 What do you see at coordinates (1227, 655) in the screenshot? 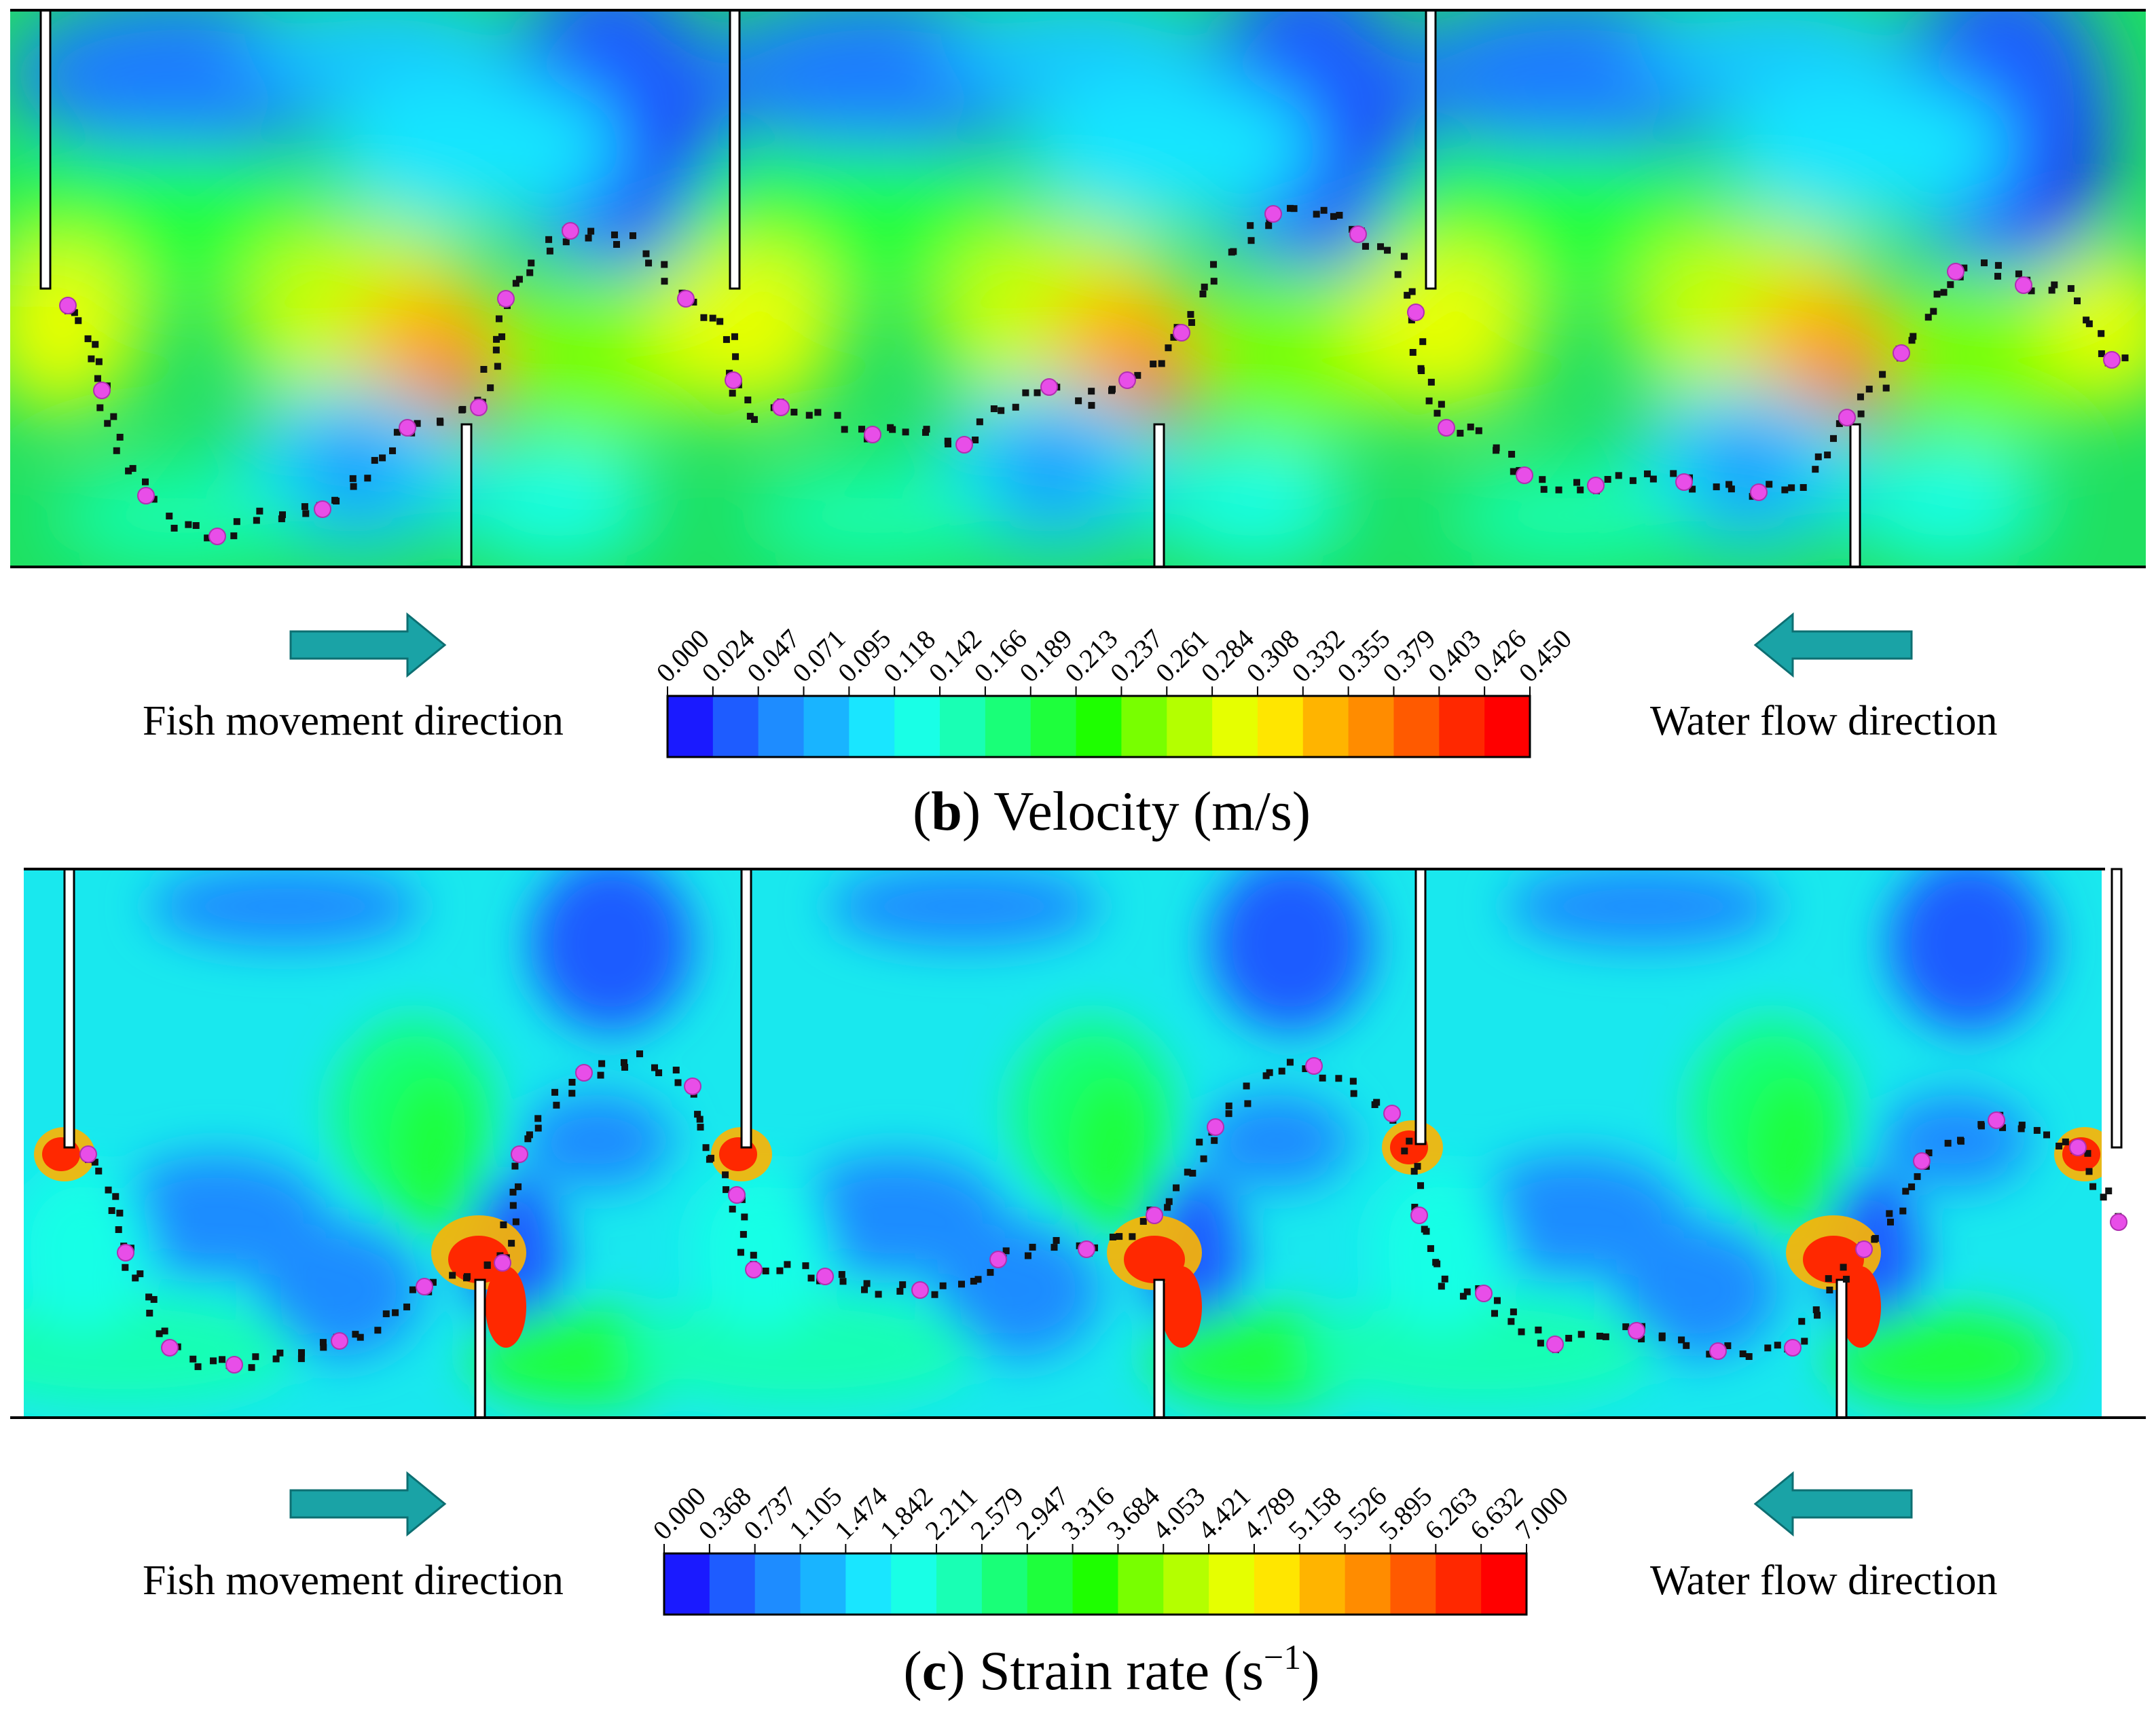
I see `legend-tick-label: 0.284` at bounding box center [1227, 655].